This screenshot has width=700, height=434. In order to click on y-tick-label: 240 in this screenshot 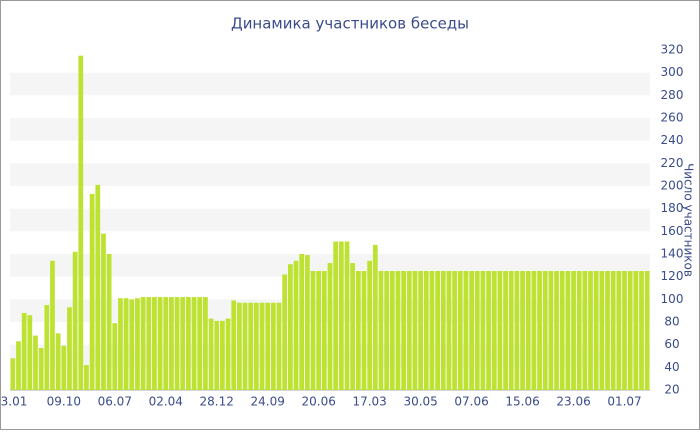, I will do `click(672, 140)`.